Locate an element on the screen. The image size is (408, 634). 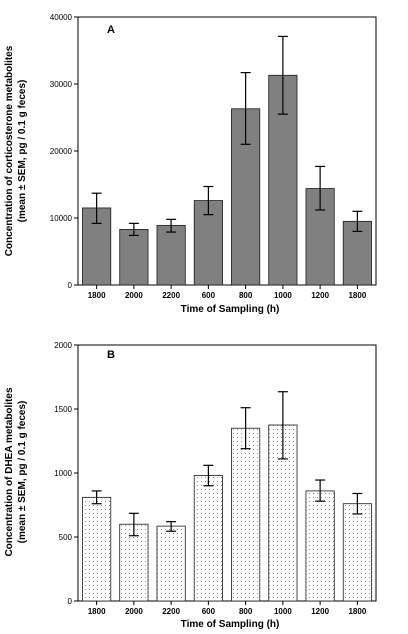
panel-a-y-tick-label: 10000 is located at coordinates (61, 218).